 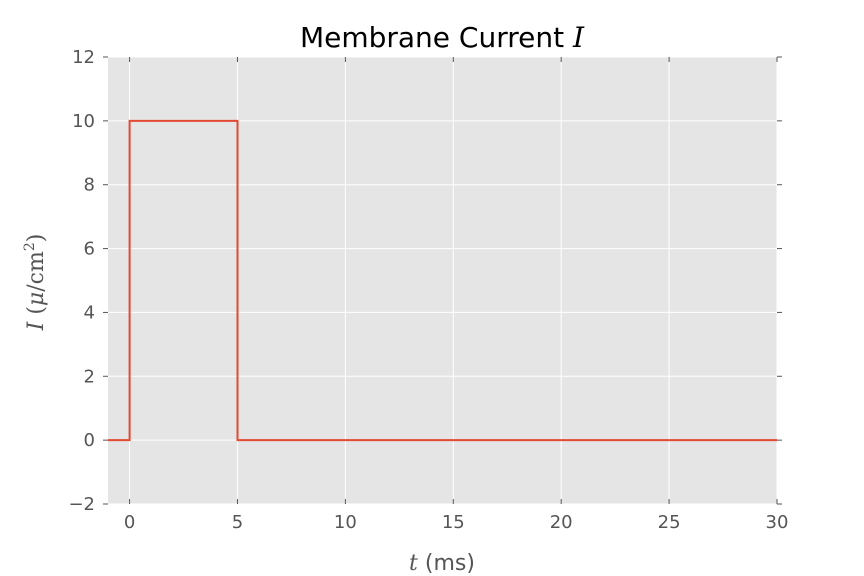 What do you see at coordinates (89, 440) in the screenshot?
I see `y-tick-label: 0` at bounding box center [89, 440].